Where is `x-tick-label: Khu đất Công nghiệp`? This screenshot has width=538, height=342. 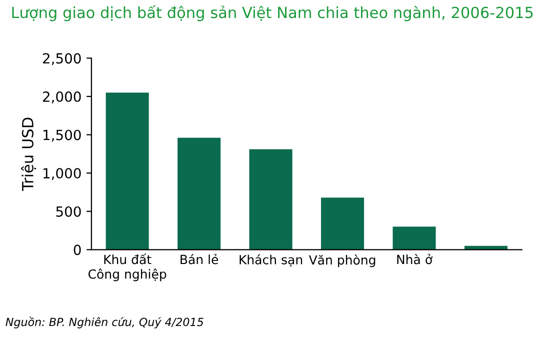 x-tick-label: Khu đất Công nghiệp is located at coordinates (127, 267).